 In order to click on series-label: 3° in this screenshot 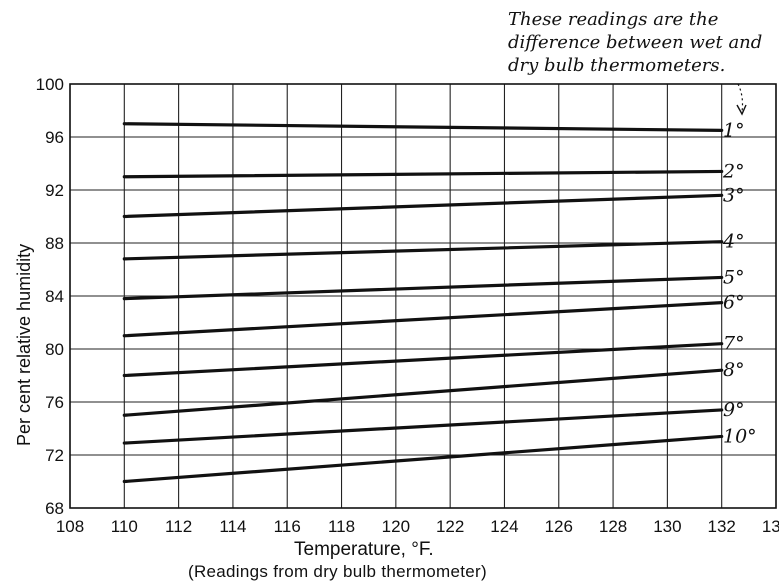, I will do `click(734, 195)`.